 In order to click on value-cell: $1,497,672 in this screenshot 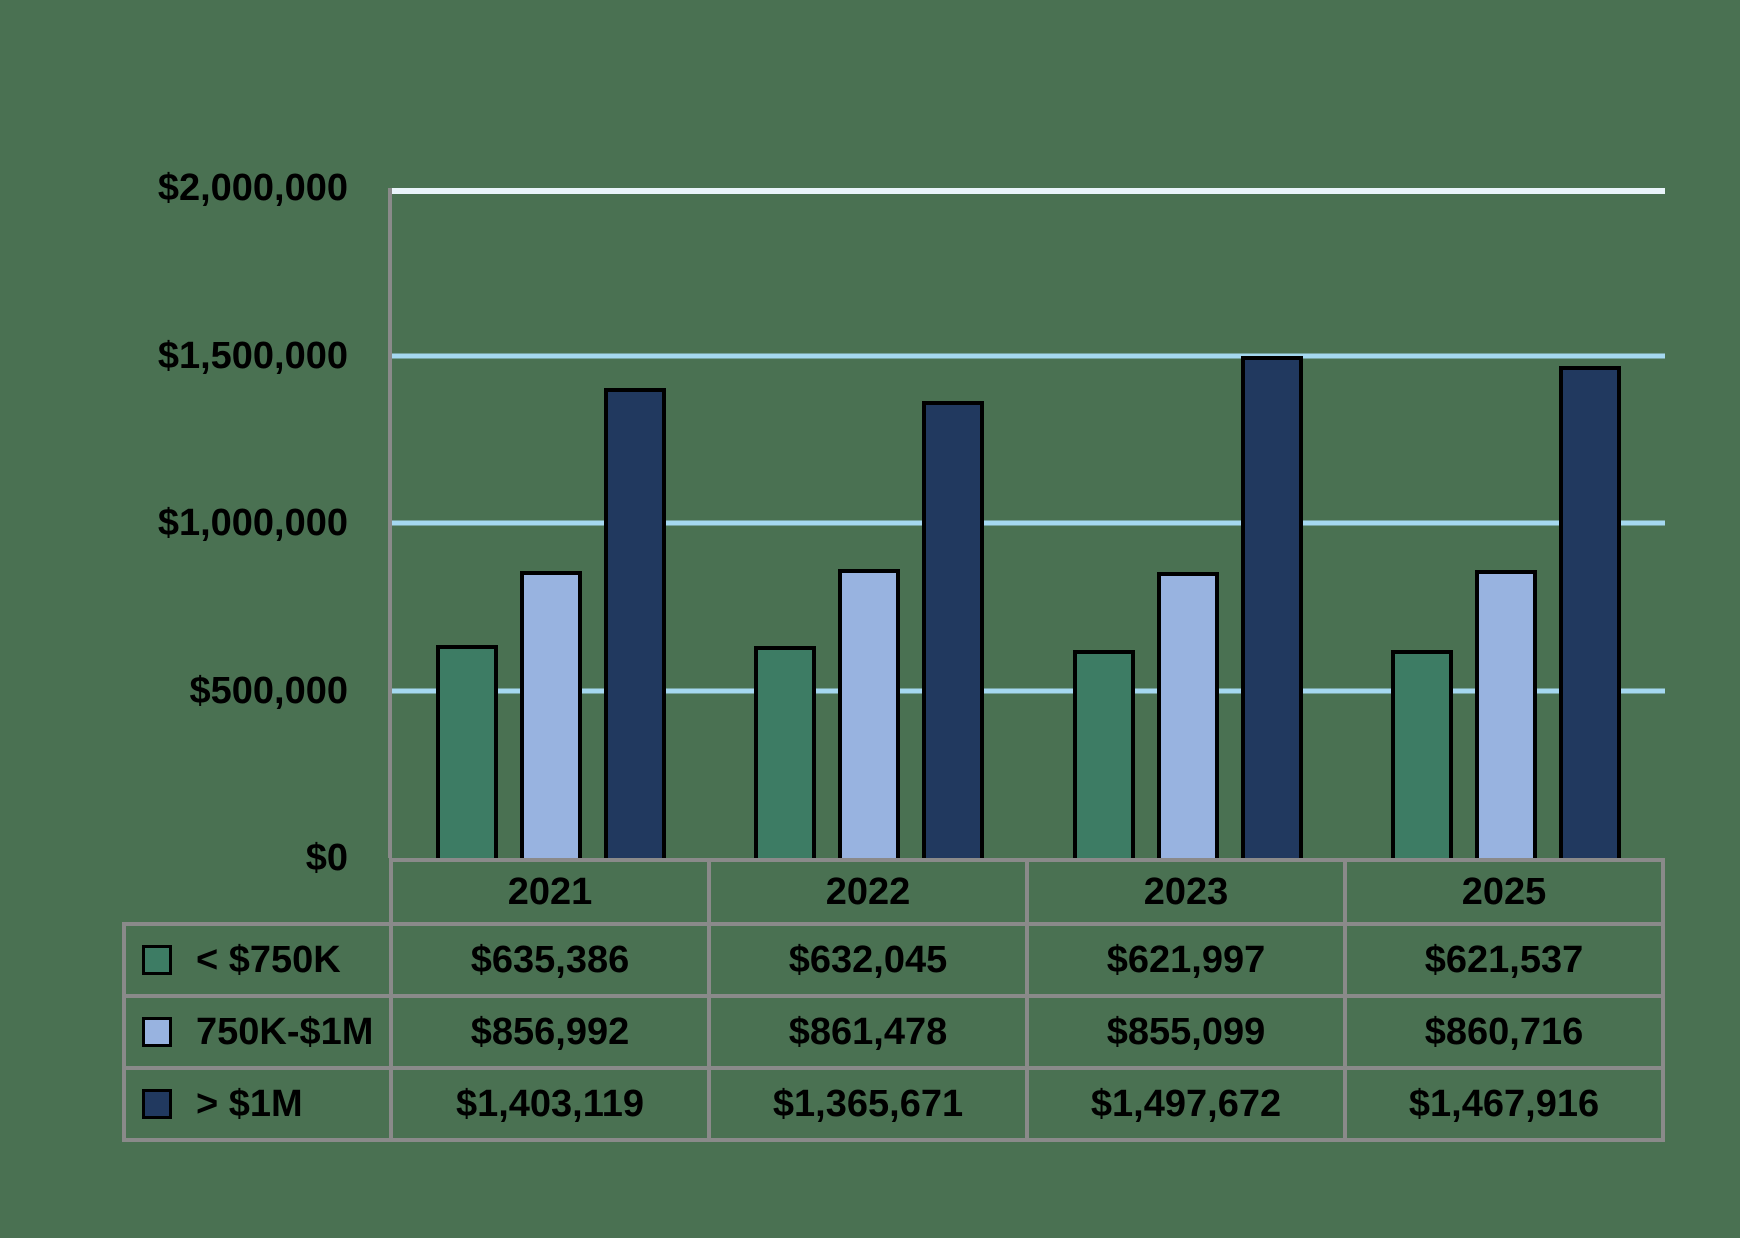, I will do `click(1186, 1104)`.